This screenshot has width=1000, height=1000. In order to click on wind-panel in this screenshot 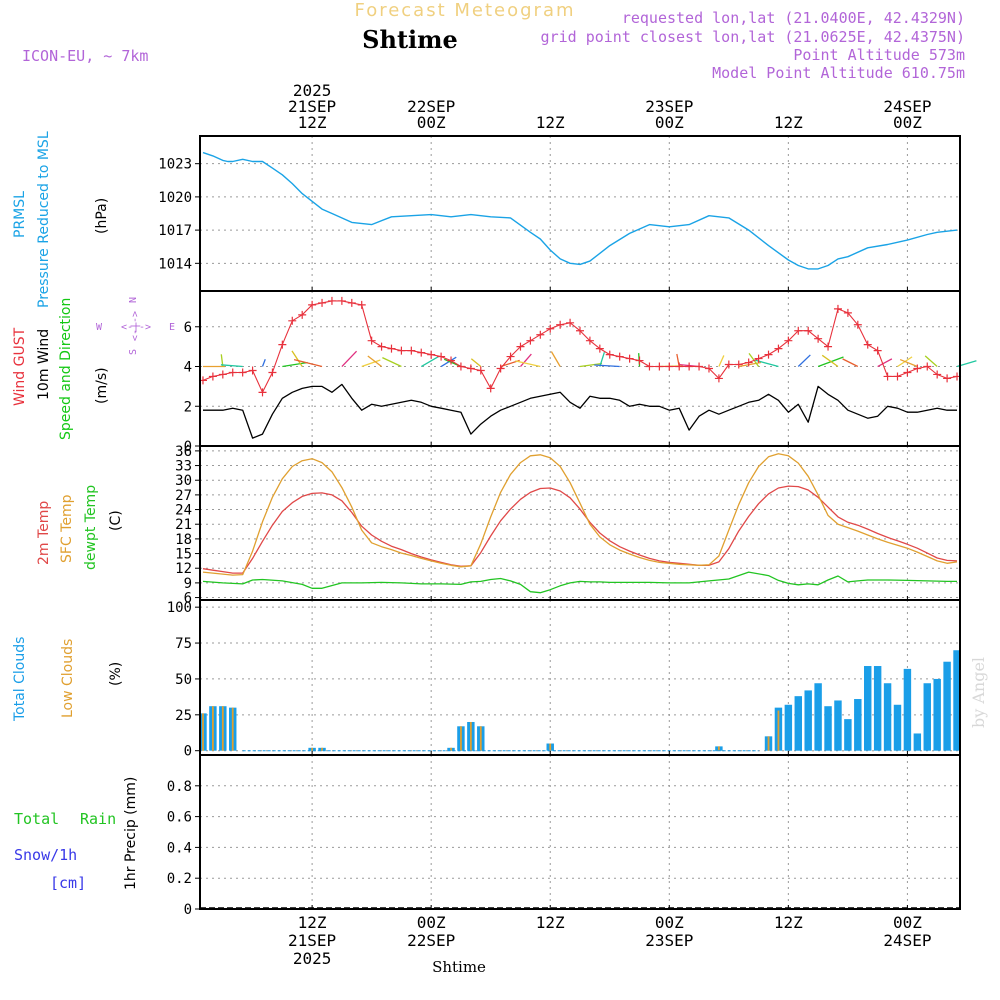, I will do `click(587, 367)`.